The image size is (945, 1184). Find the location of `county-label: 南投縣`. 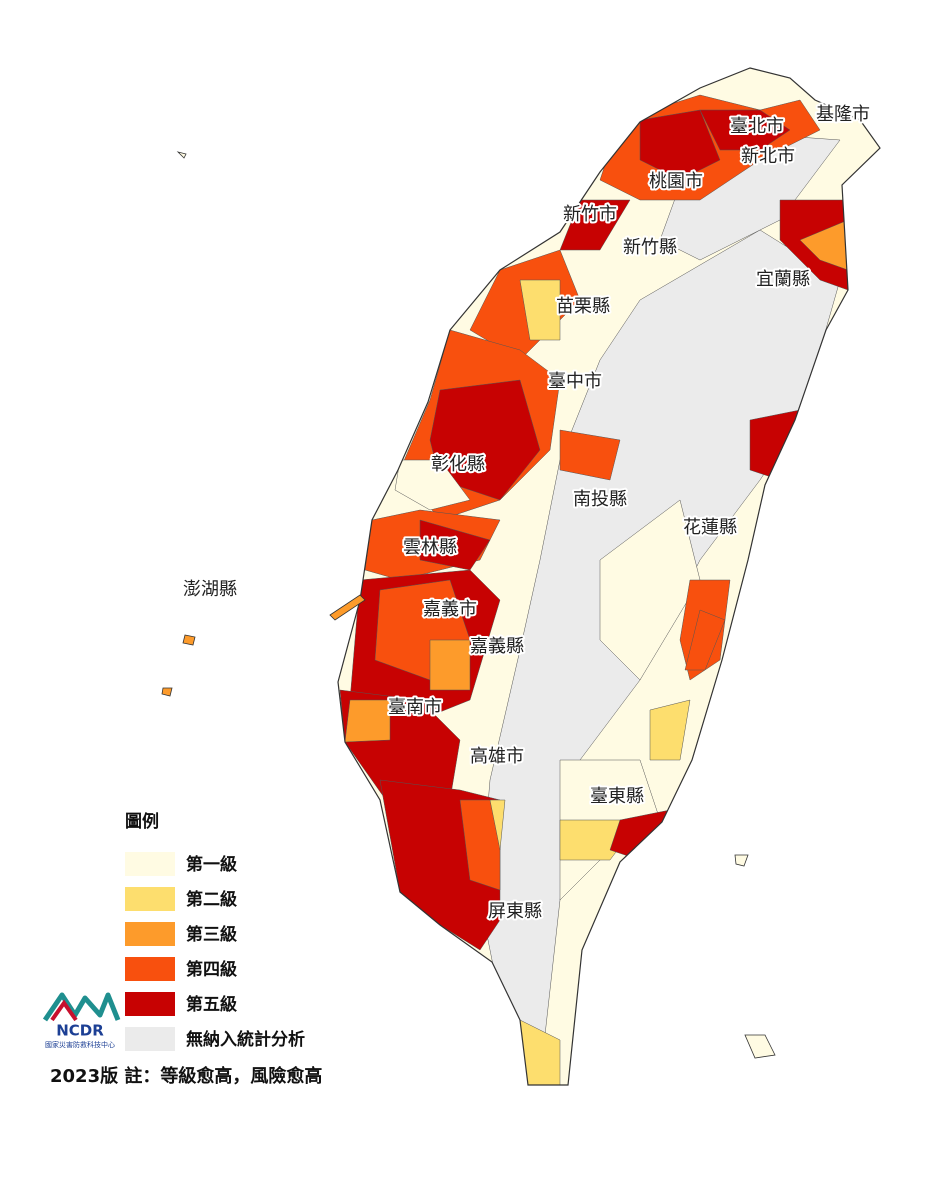

county-label: 南投縣 is located at coordinates (600, 499).